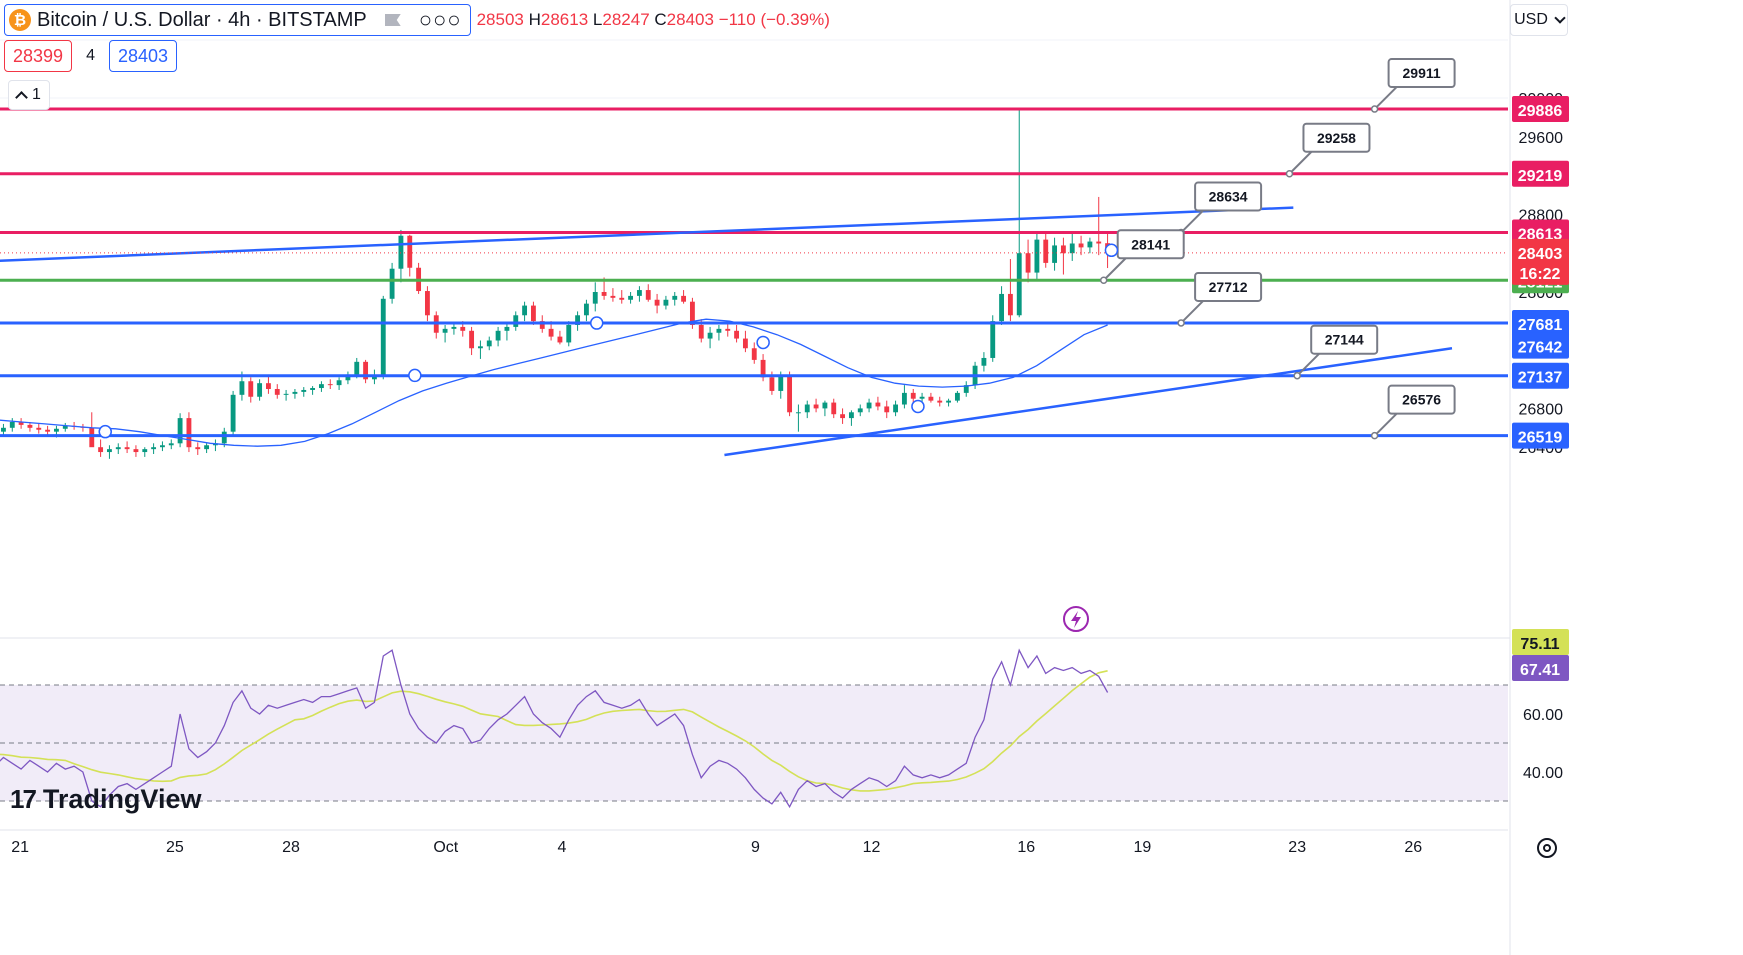 The width and height of the screenshot is (1743, 955). Describe the element at coordinates (440, 19) in the screenshot. I see `more-options-icon: ○○○` at that location.